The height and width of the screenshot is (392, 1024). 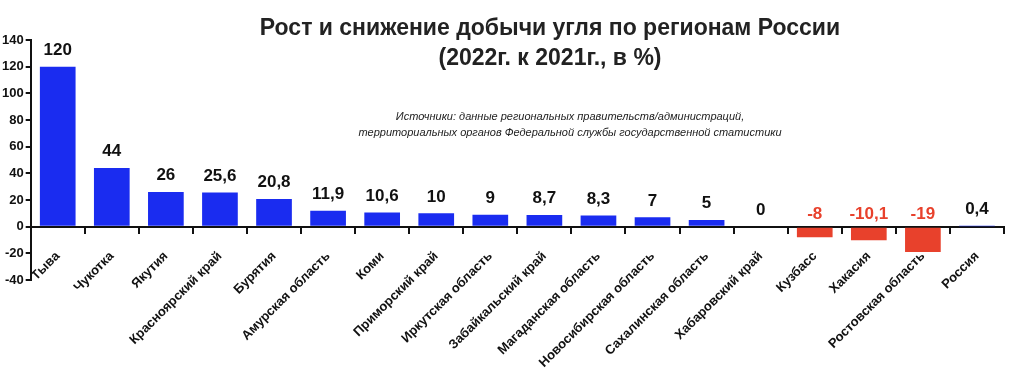 I want to click on y-tick-label: 60, so click(x=16, y=146).